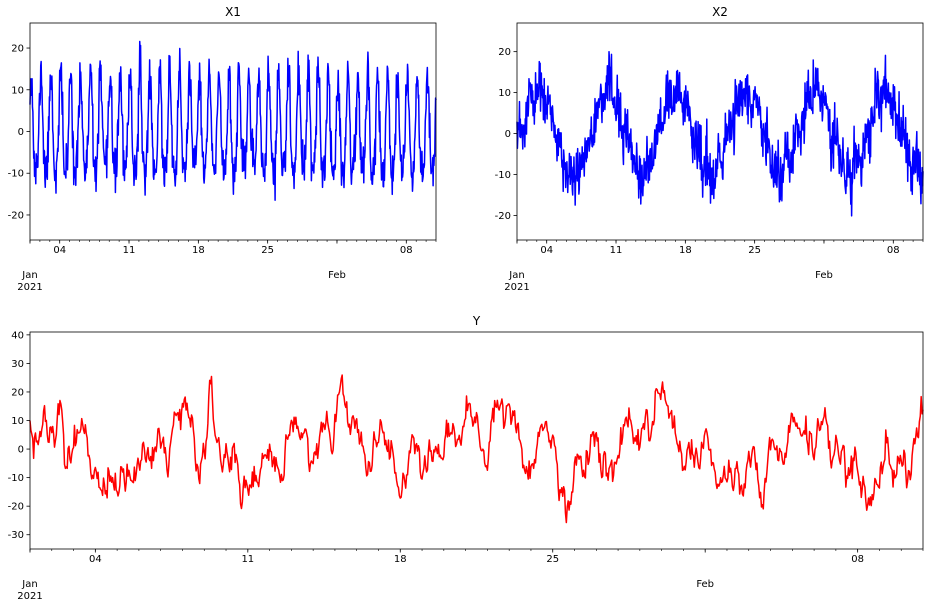  What do you see at coordinates (720, 12) in the screenshot?
I see `chart-title: X2` at bounding box center [720, 12].